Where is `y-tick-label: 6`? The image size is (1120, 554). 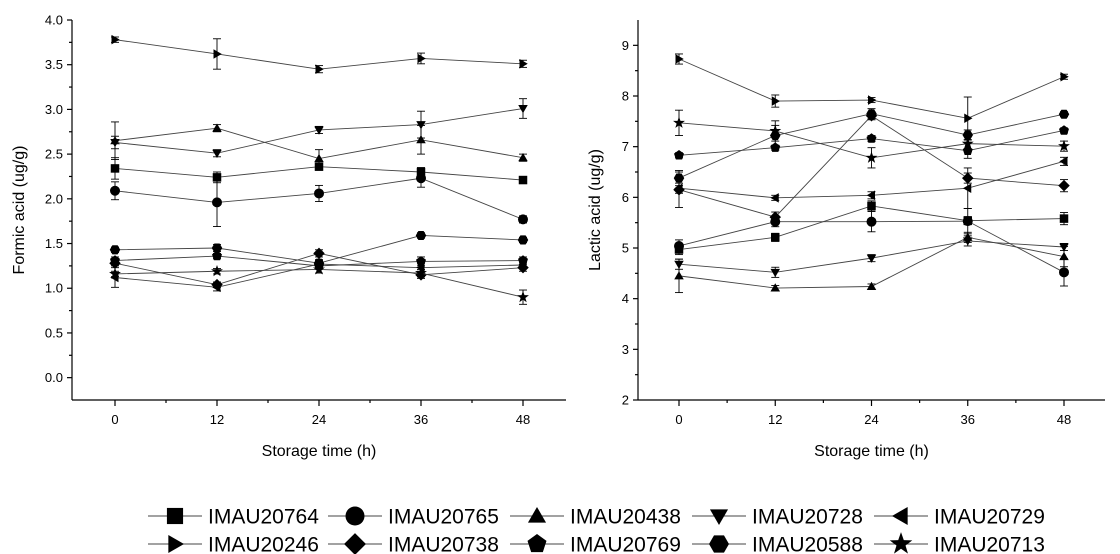
y-tick-label: 6 is located at coordinates (625, 197).